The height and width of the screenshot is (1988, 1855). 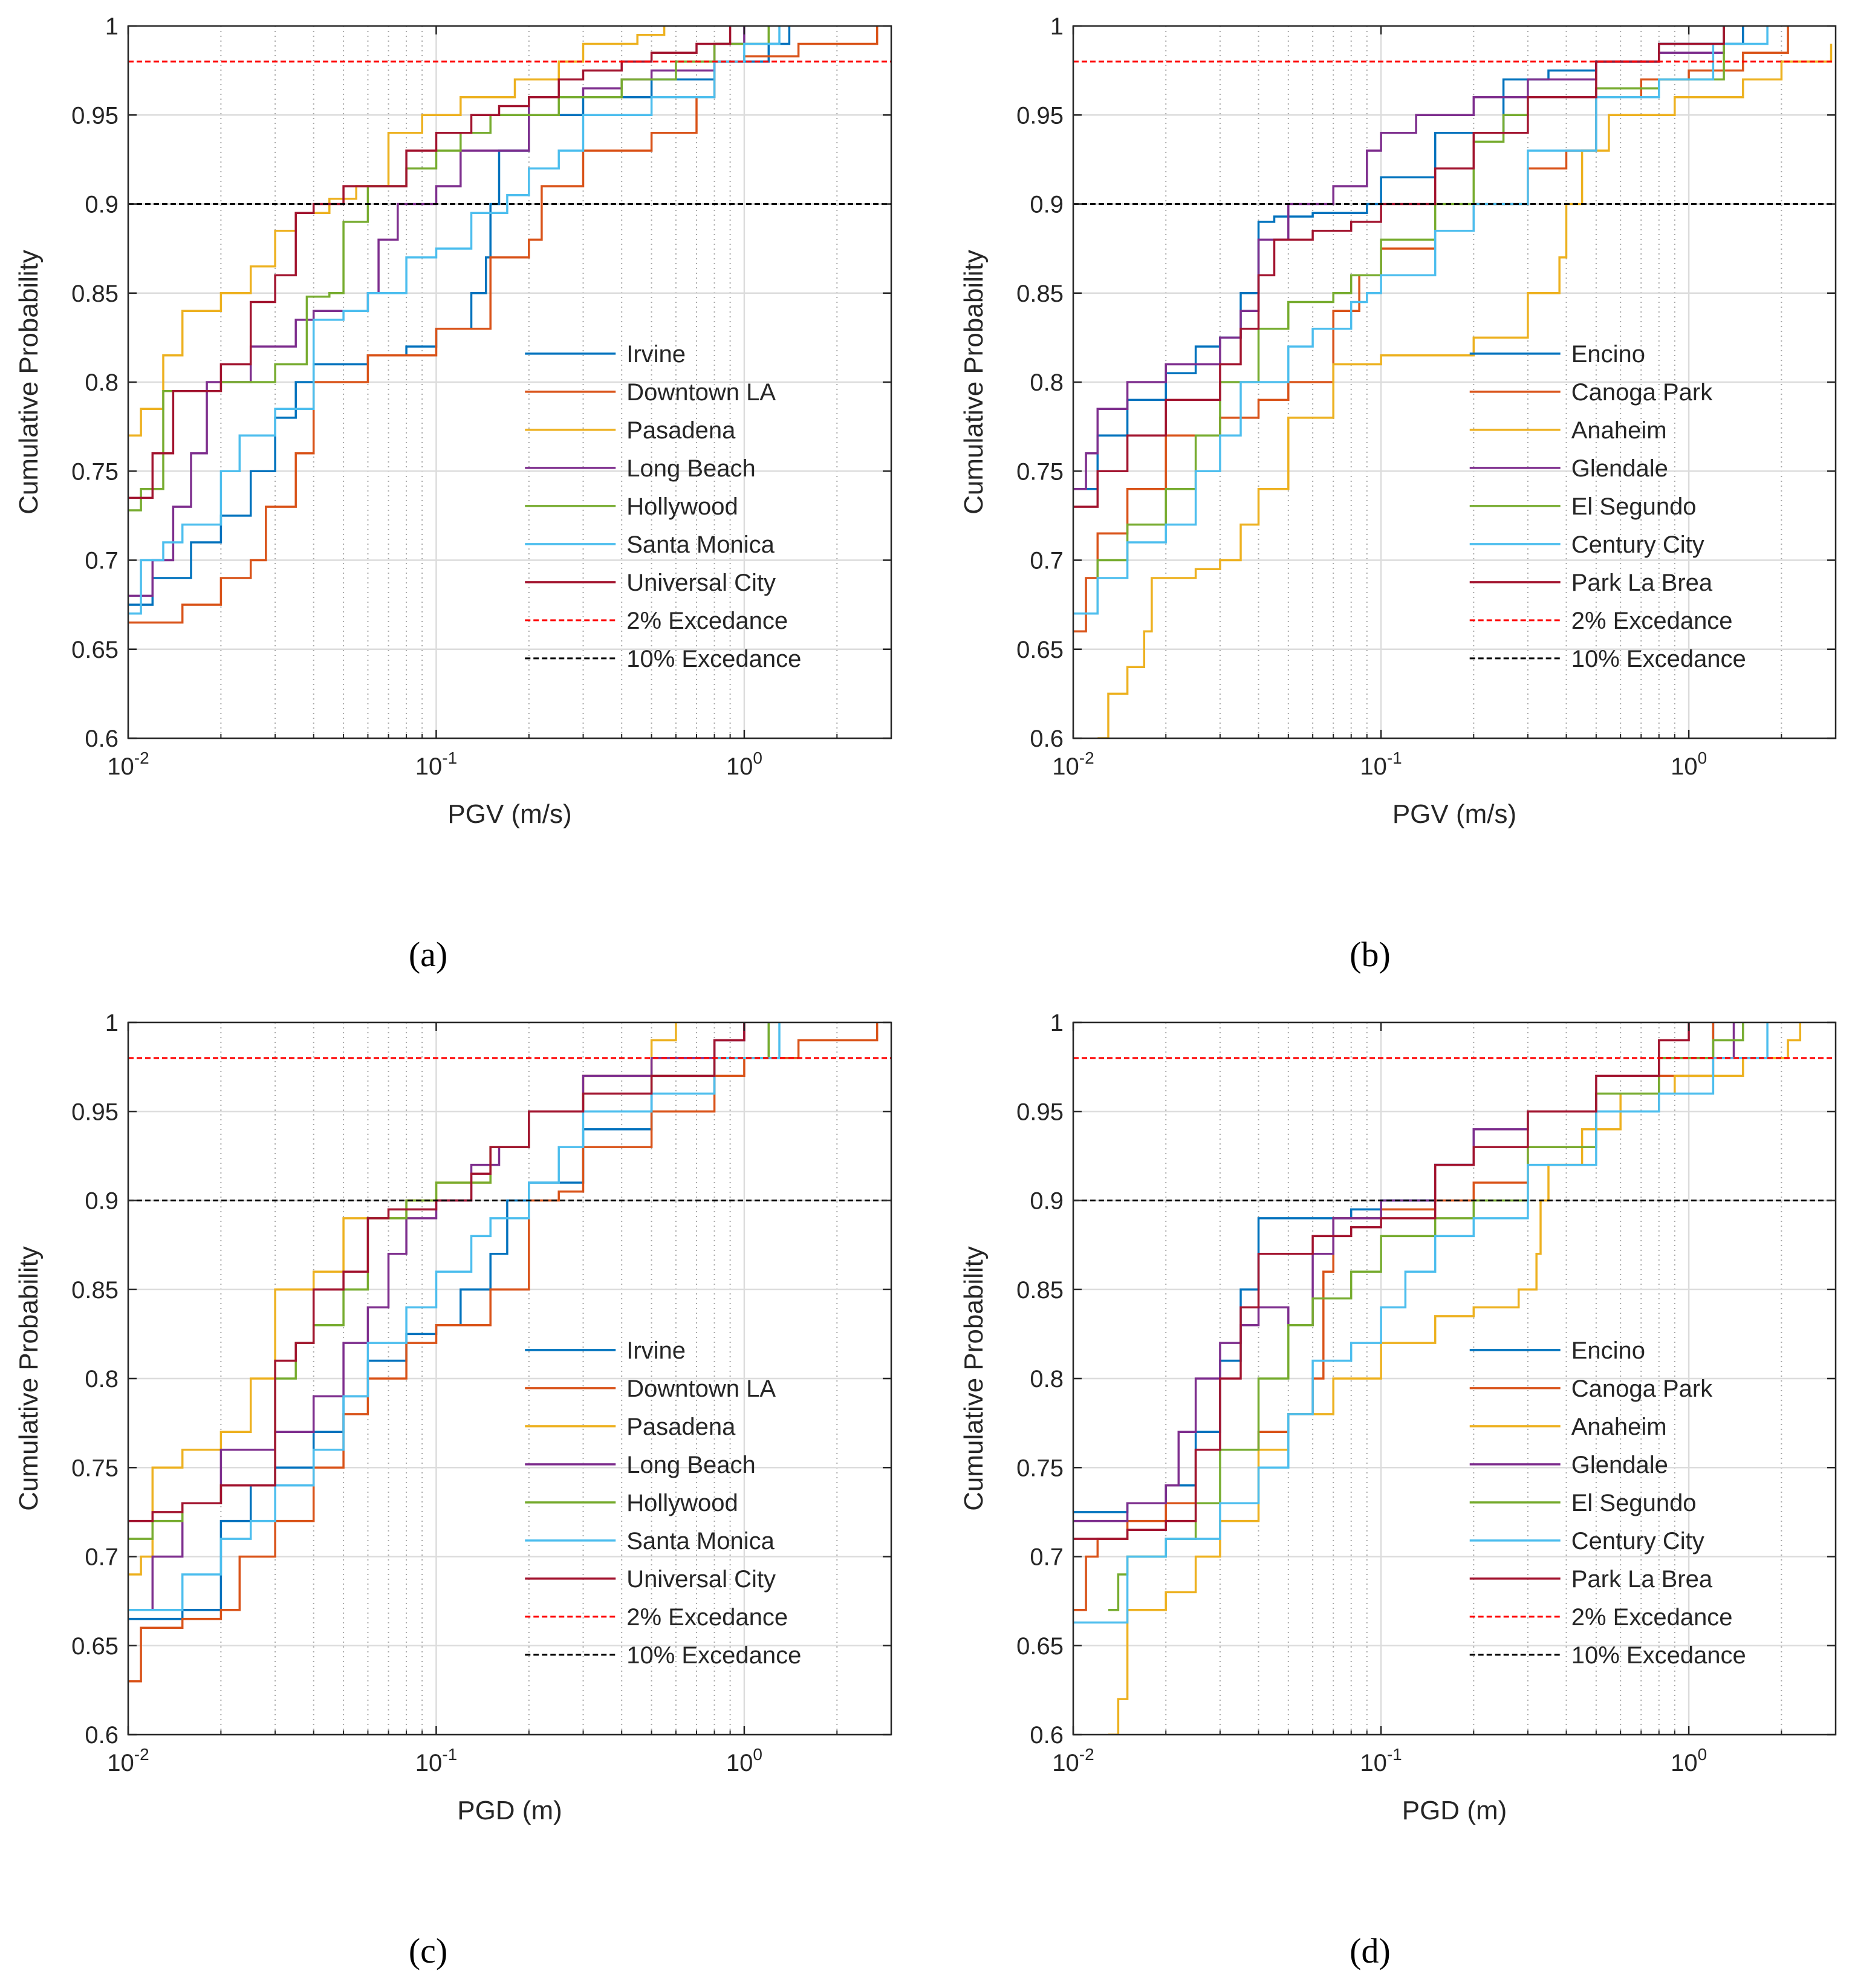 I want to click on legend-label-el-segundo: El Segundo, so click(x=1634, y=1503).